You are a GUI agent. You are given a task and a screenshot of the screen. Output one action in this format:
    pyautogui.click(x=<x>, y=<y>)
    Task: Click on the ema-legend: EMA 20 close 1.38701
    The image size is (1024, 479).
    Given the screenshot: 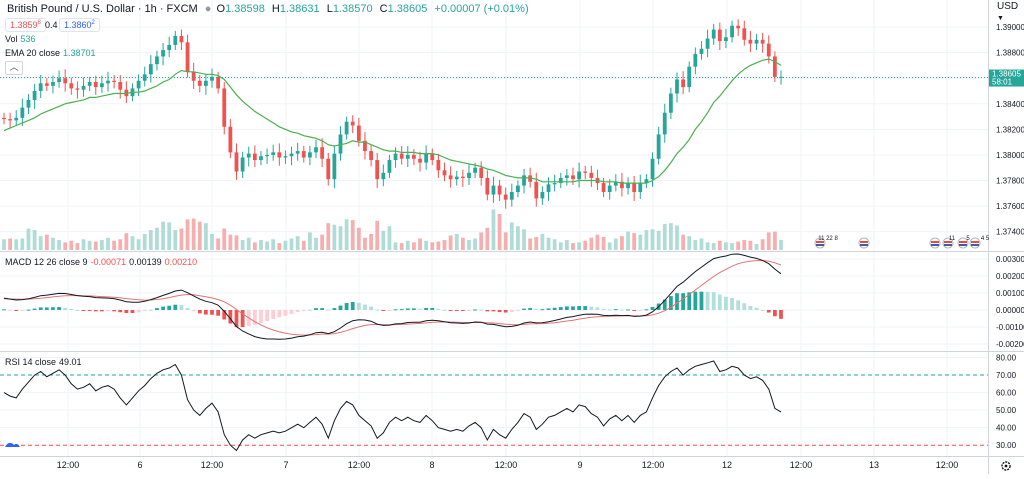 What is the action you would take?
    pyautogui.click(x=50, y=53)
    